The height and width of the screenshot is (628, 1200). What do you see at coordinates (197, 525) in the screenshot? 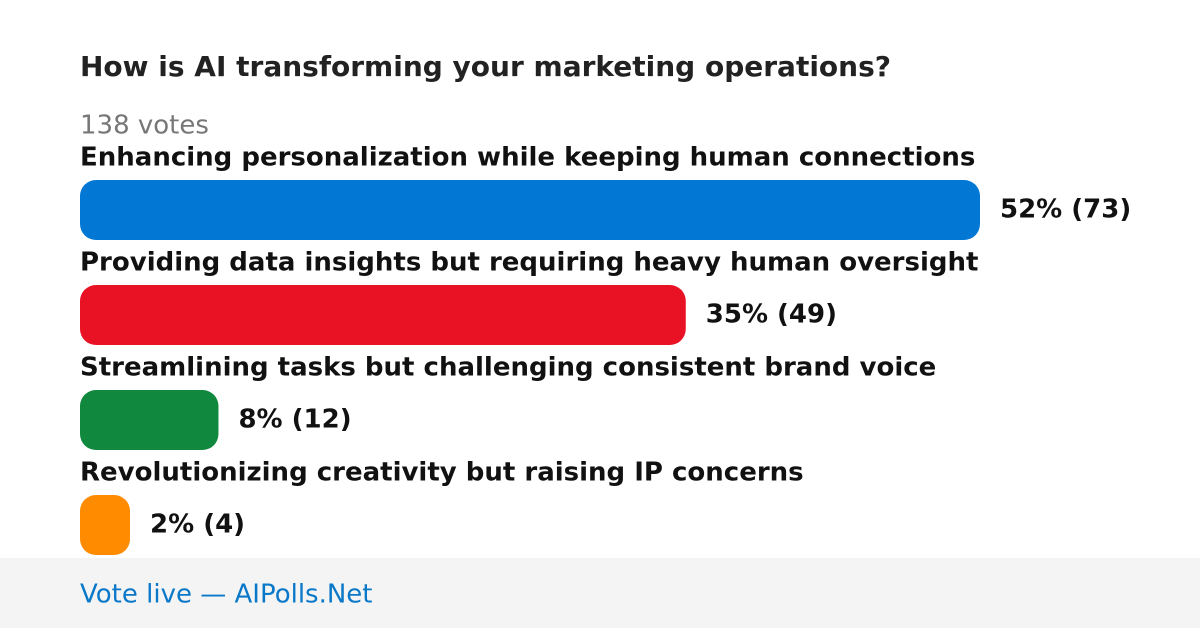
I see `value-label: 2% (4)` at bounding box center [197, 525].